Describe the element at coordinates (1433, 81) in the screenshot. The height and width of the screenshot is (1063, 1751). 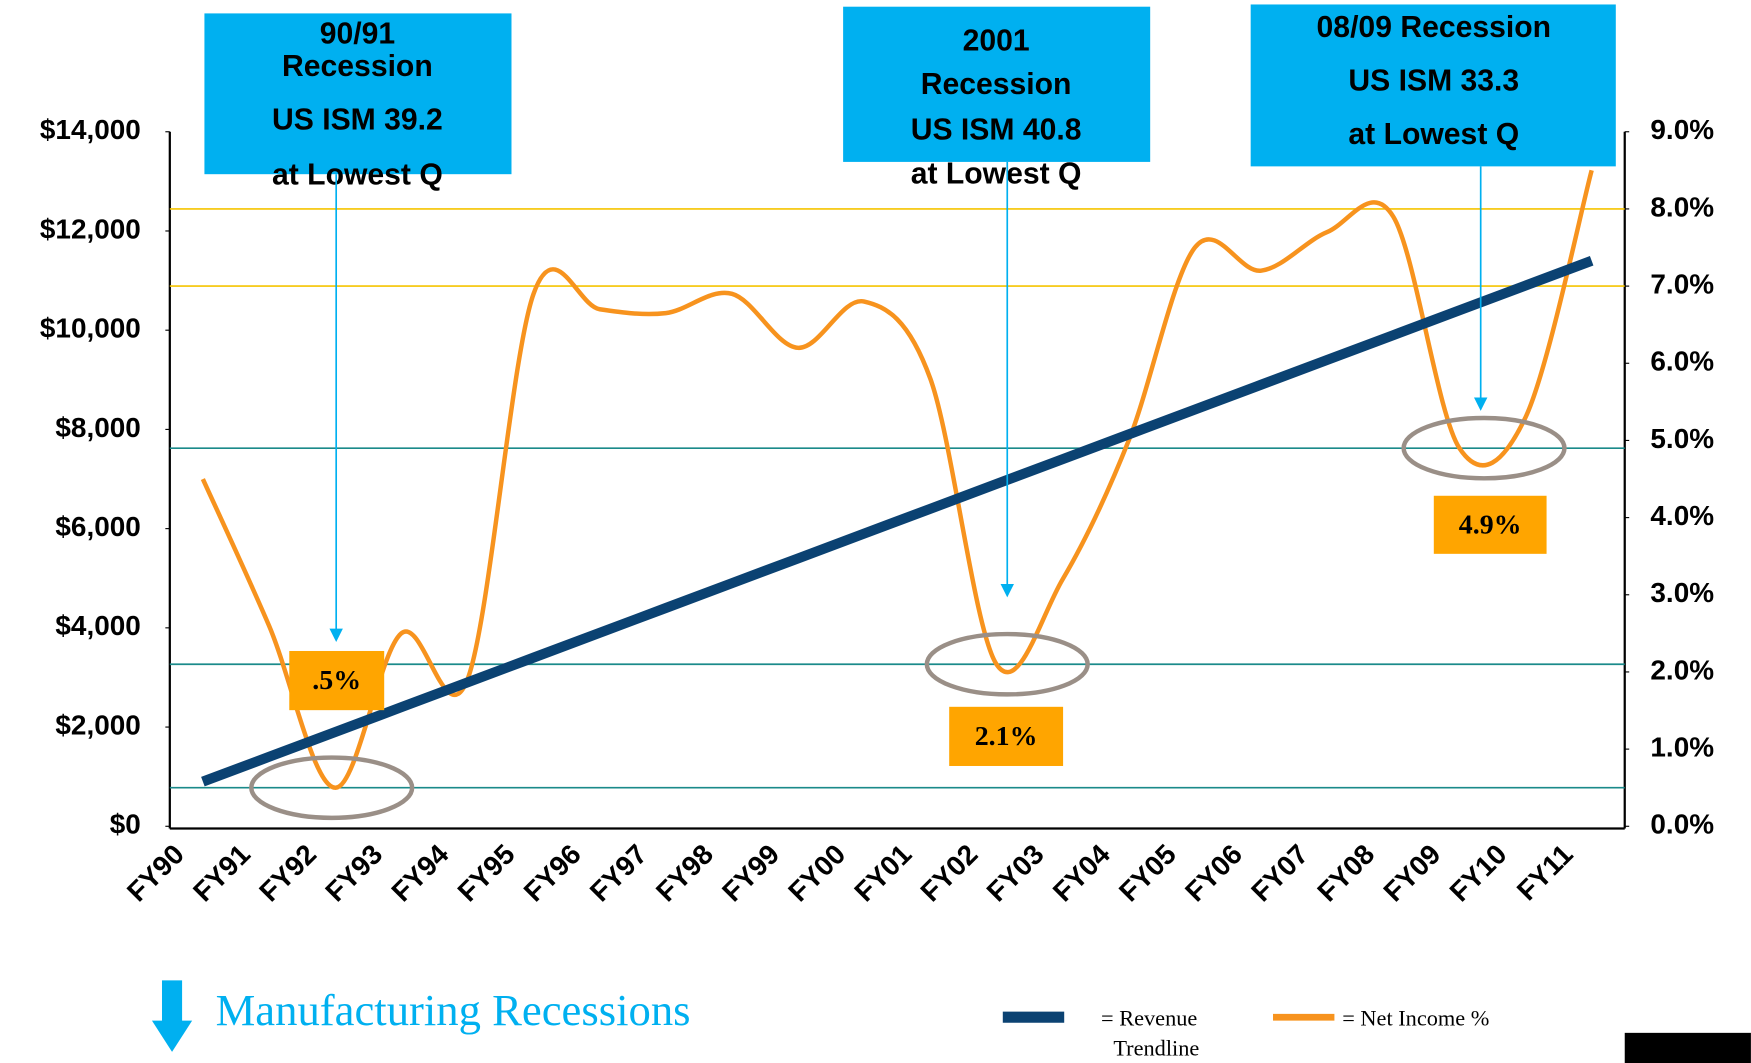
I see `annotation-text: US ISM 33.3` at that location.